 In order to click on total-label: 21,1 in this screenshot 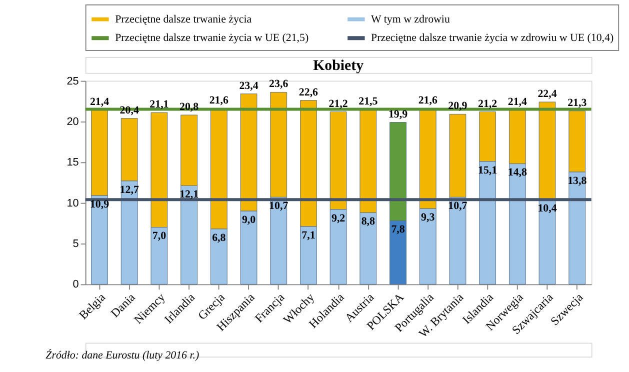, I will do `click(159, 104)`.